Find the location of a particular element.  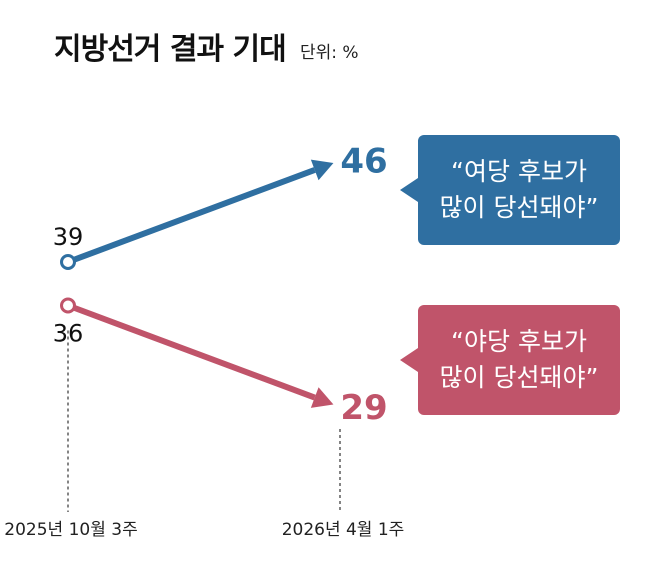

callout-ruling: “여당 후보가 많이 당선돼야” is located at coordinates (510, 190).